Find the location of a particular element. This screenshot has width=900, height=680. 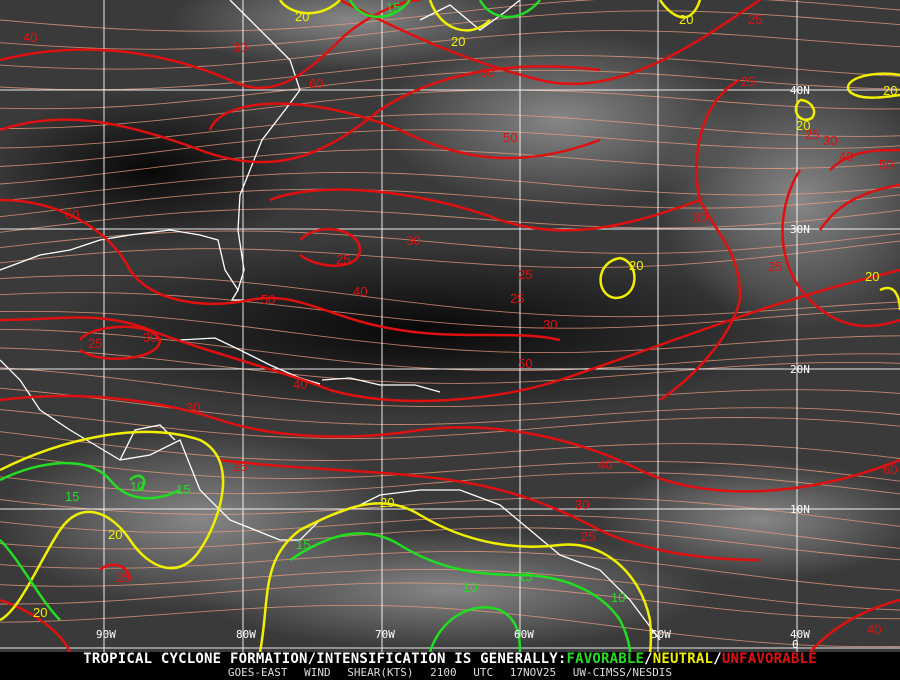

lon-label: 80W is located at coordinates (246, 634).